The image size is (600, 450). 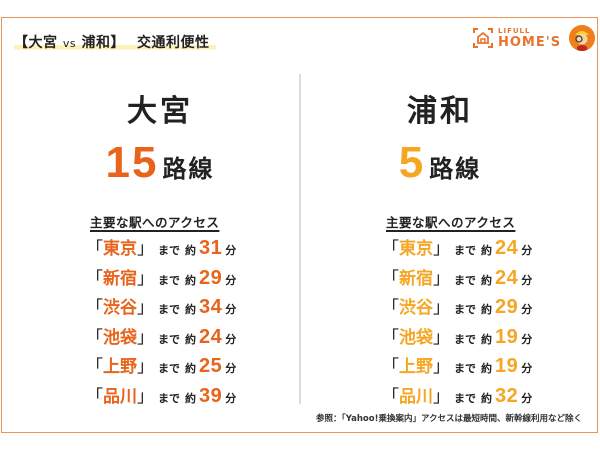 I want to click on lines-number: 15, so click(x=132, y=162).